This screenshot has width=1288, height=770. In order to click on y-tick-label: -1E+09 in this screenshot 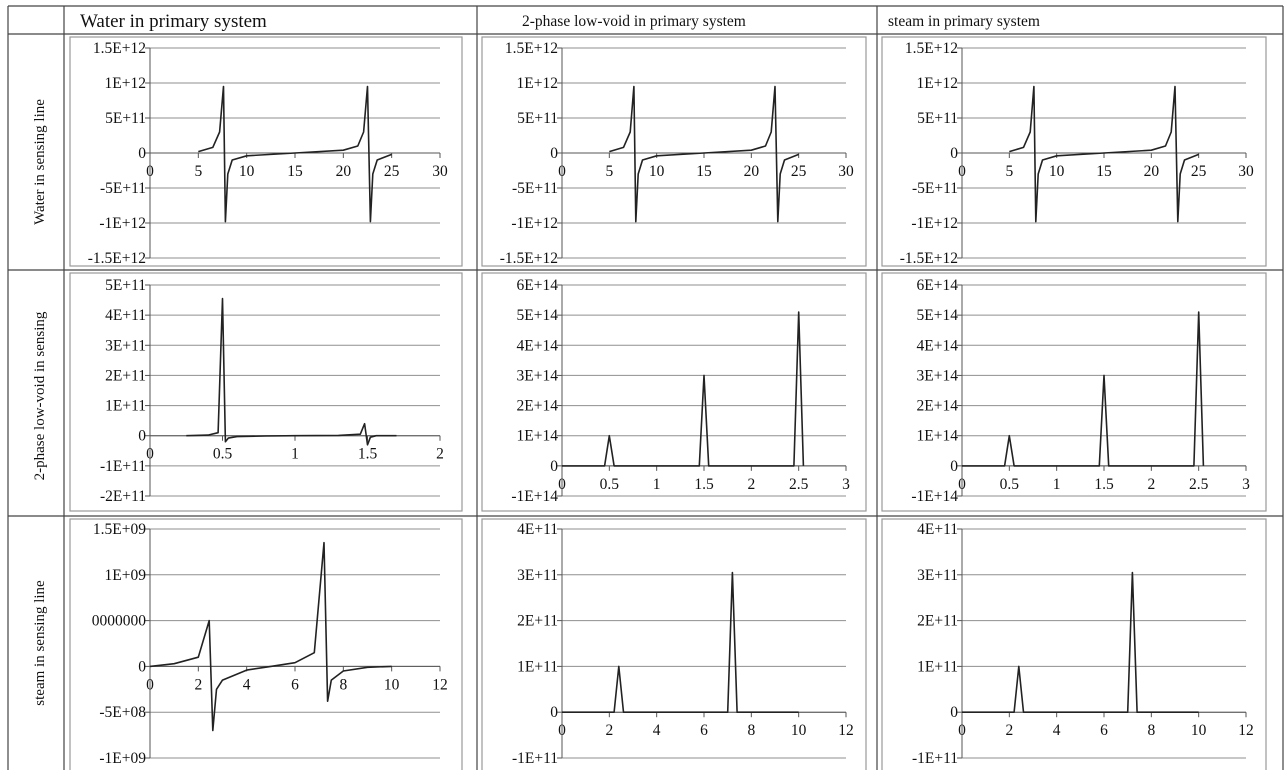, I will do `click(122, 758)`.